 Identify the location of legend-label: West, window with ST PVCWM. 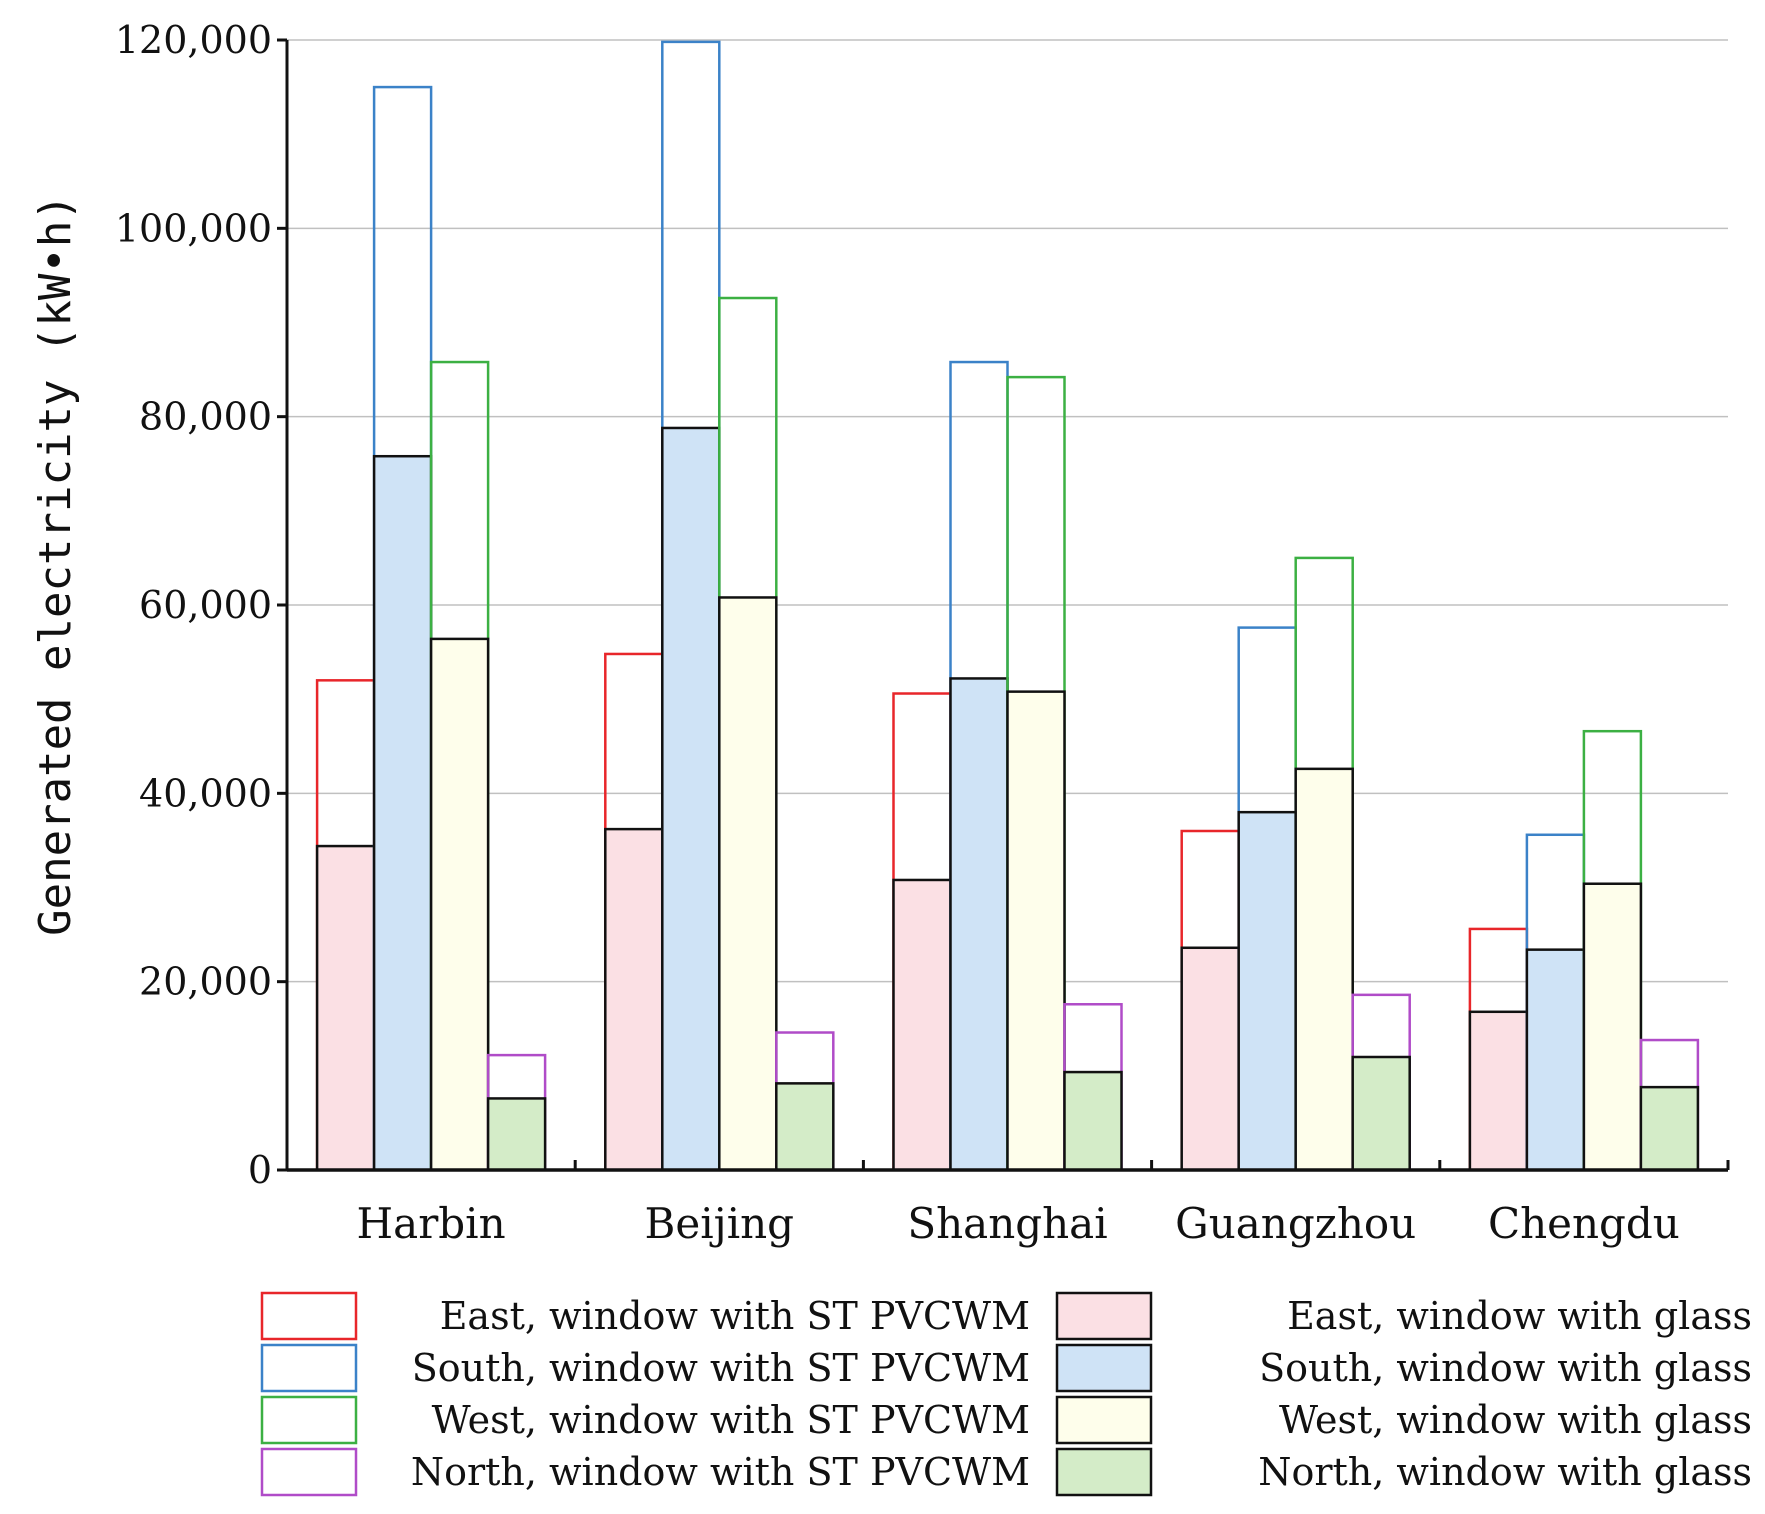
(731, 1420).